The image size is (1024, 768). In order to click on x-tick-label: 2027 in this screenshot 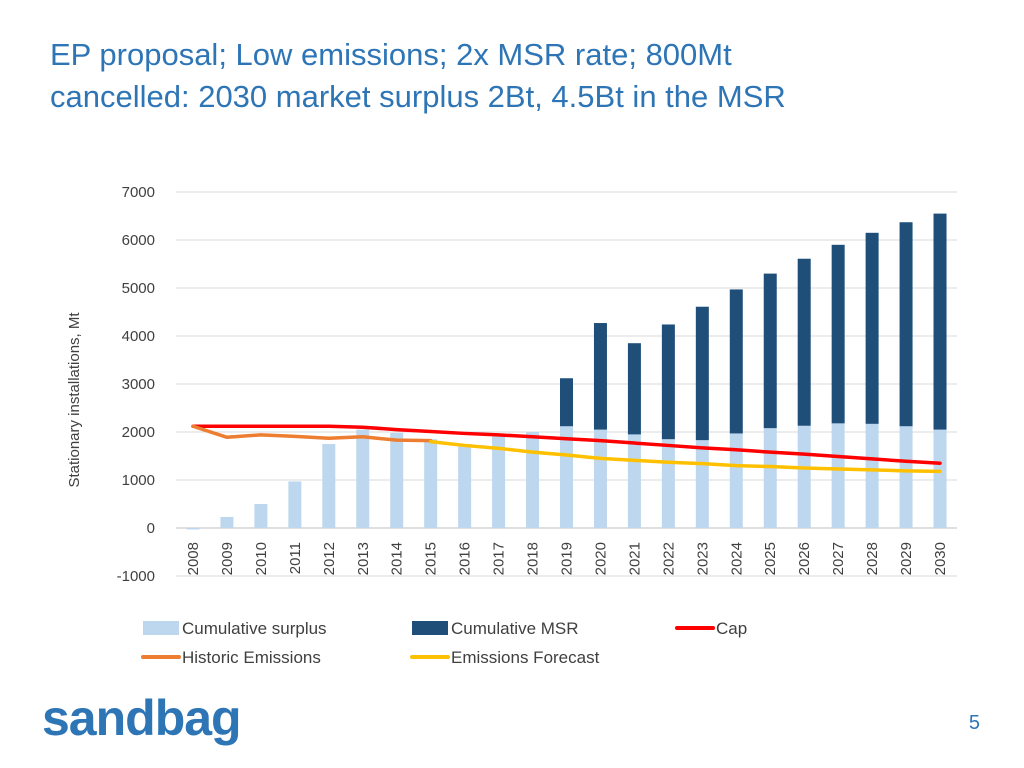, I will do `click(838, 558)`.